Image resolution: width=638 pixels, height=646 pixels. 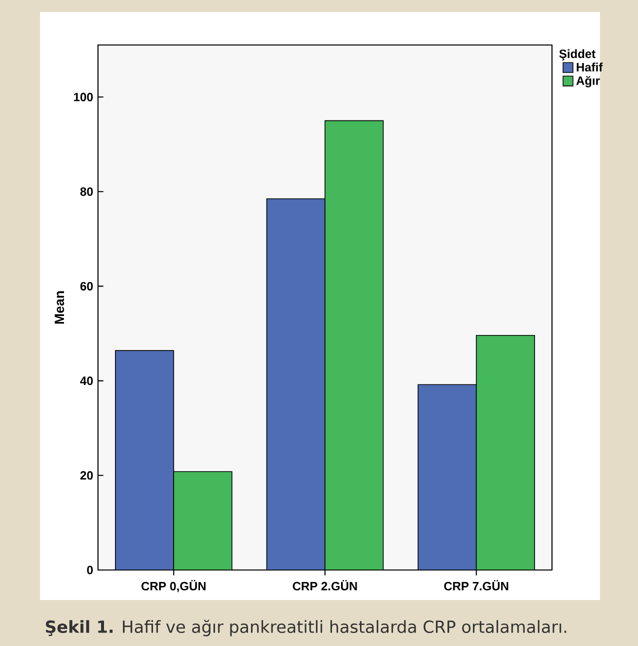 What do you see at coordinates (59, 307) in the screenshot?
I see `y-axis-title: Mean` at bounding box center [59, 307].